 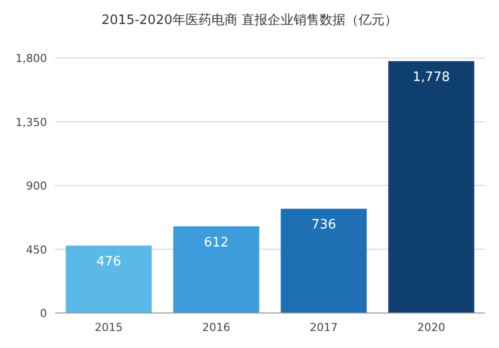 What do you see at coordinates (431, 327) in the screenshot?
I see `x-tick-label: 2020` at bounding box center [431, 327].